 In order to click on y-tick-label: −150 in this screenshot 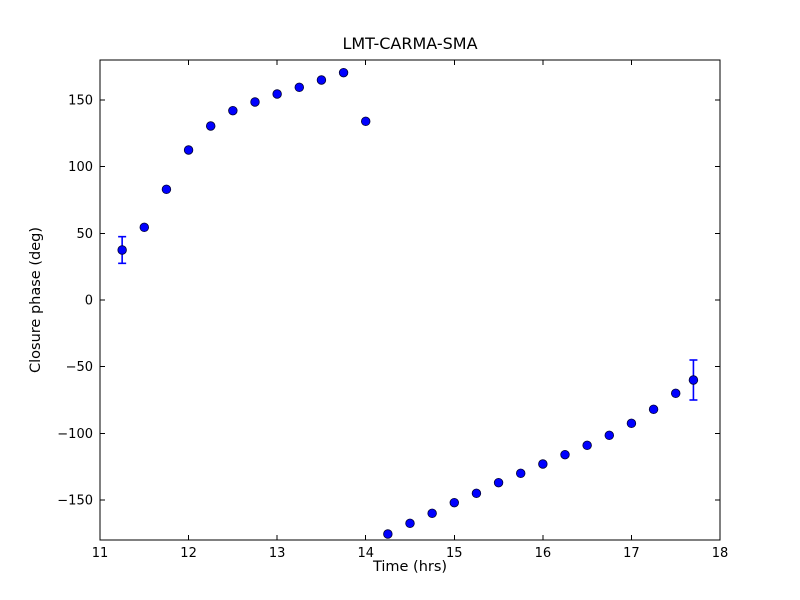, I will do `click(75, 501)`.